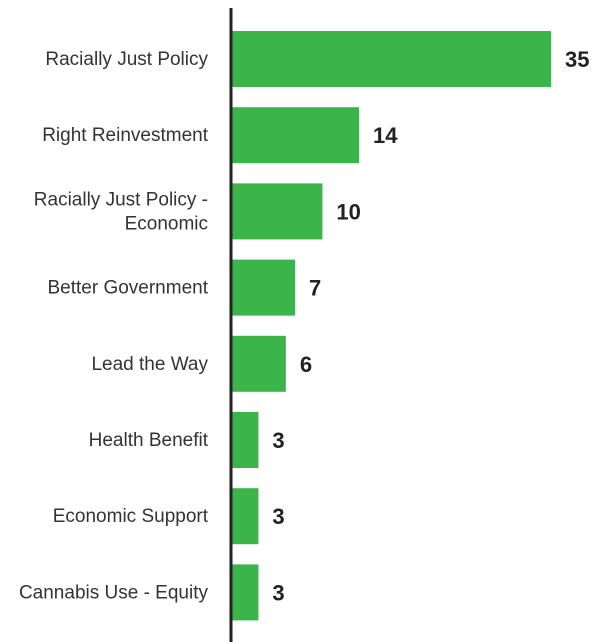  What do you see at coordinates (125, 135) in the screenshot?
I see `category-label-1: Right Reinvestment` at bounding box center [125, 135].